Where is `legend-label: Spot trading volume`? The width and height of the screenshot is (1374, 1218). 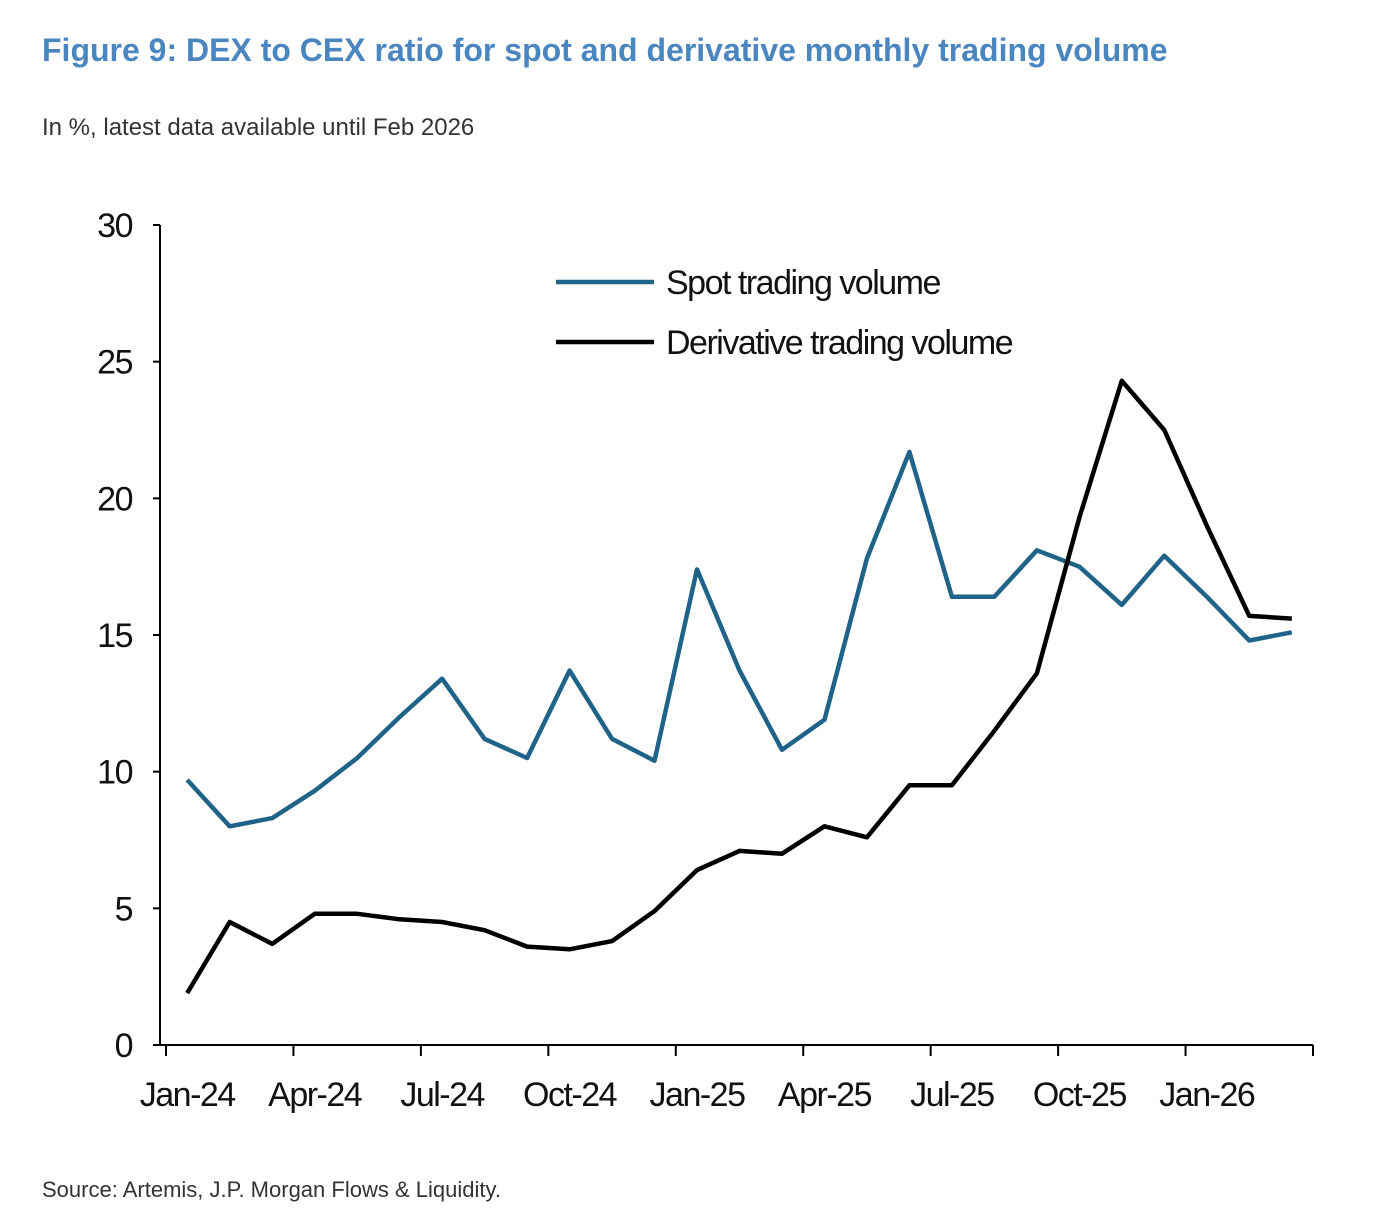 legend-label: Spot trading volume is located at coordinates (803, 283).